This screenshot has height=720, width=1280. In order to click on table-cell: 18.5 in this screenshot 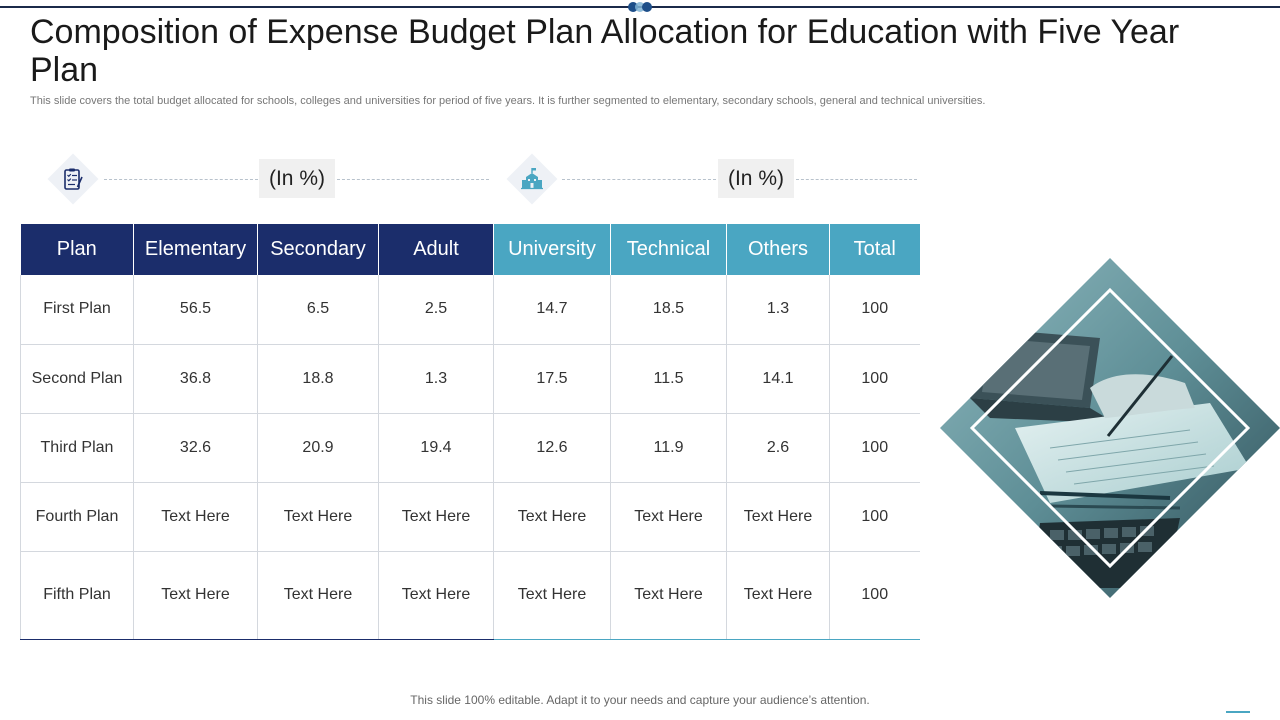, I will do `click(668, 310)`.